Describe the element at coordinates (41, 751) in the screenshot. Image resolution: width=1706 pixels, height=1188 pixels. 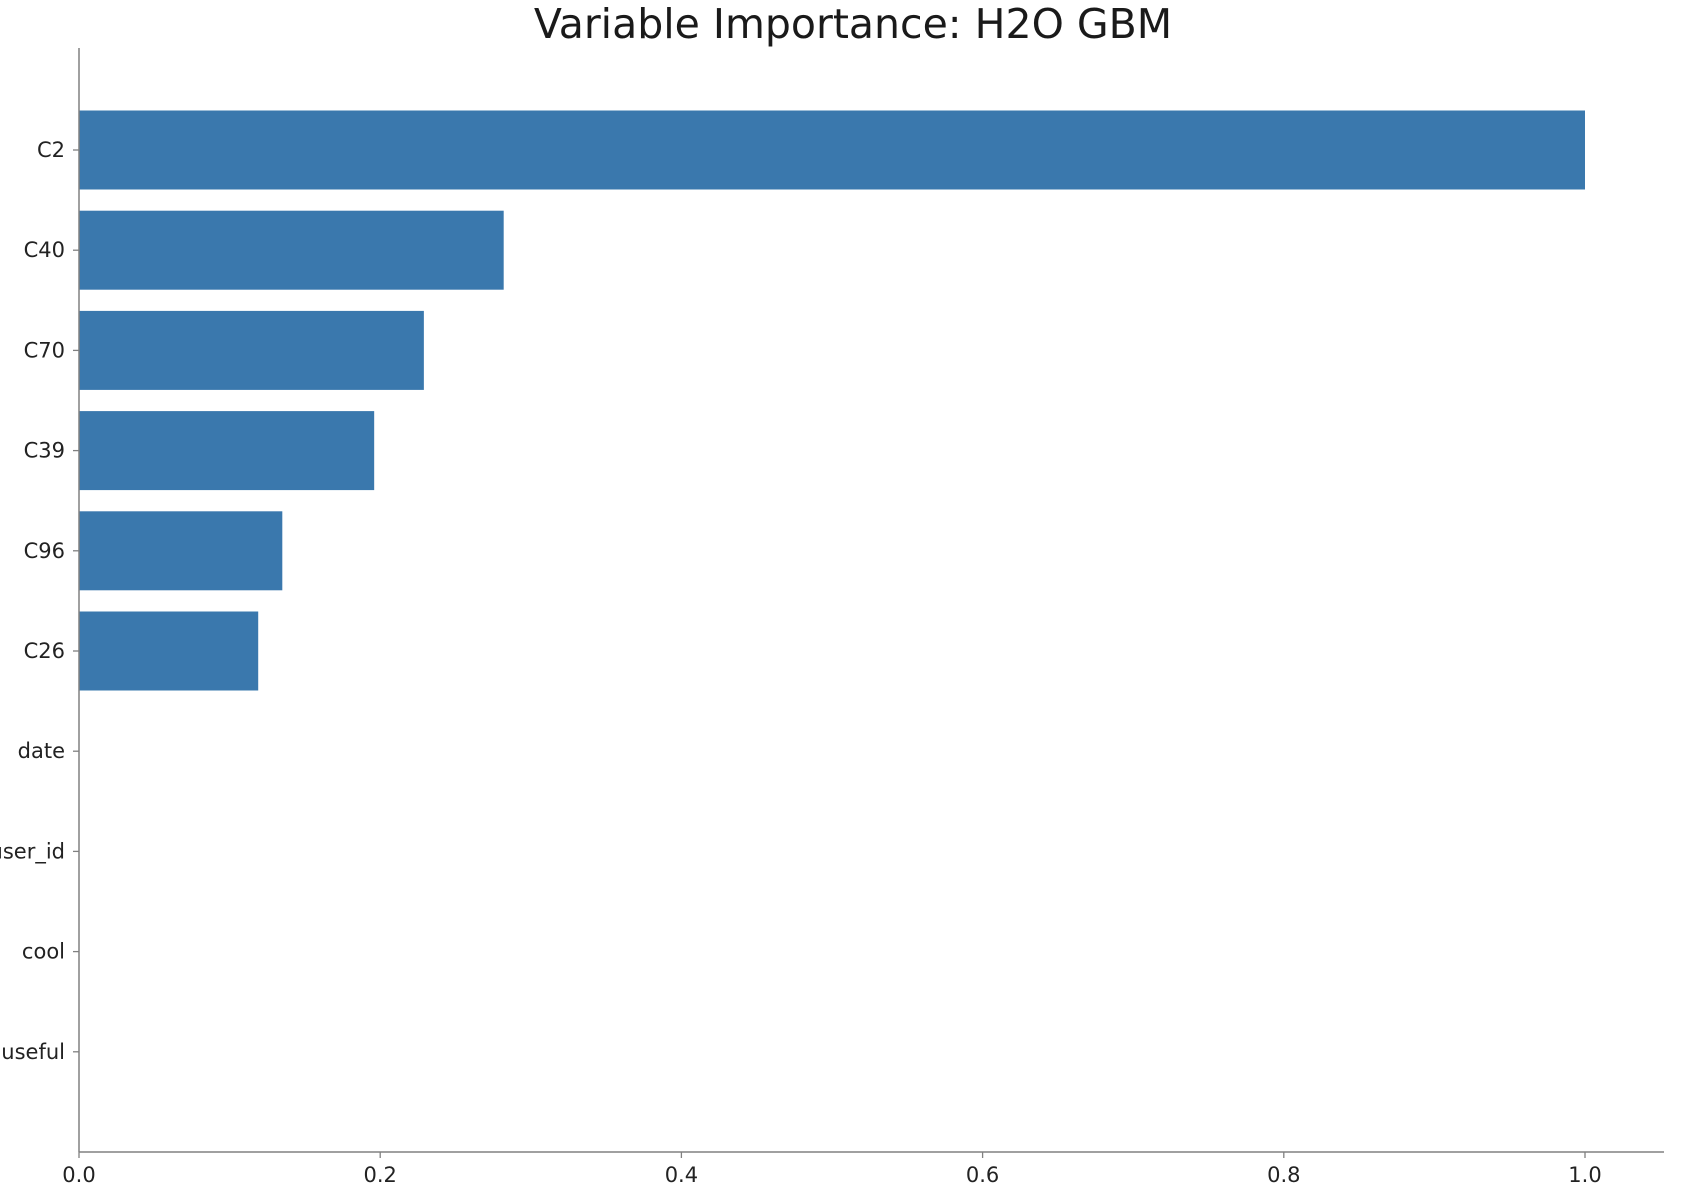
I see `y-tick-label: date` at that location.